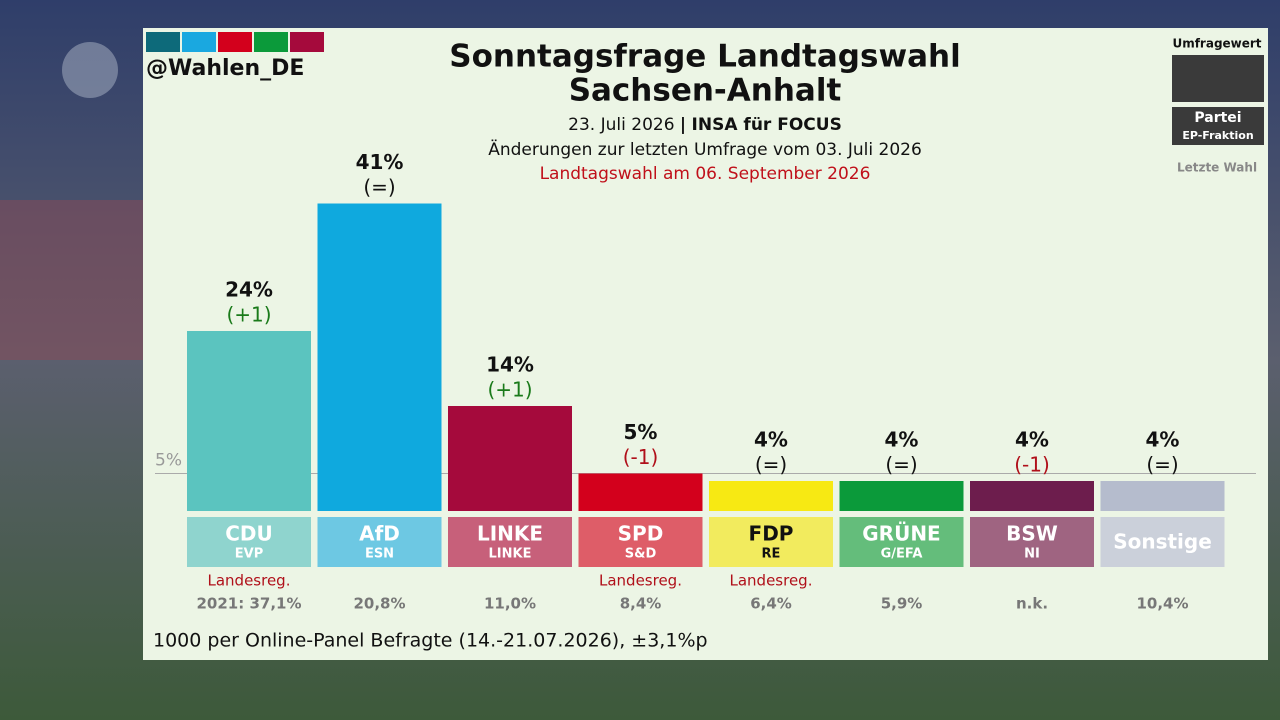 The width and height of the screenshot is (1280, 720). What do you see at coordinates (705, 174) in the screenshot?
I see `election-note: Landtagswahl am 06. September 2026` at bounding box center [705, 174].